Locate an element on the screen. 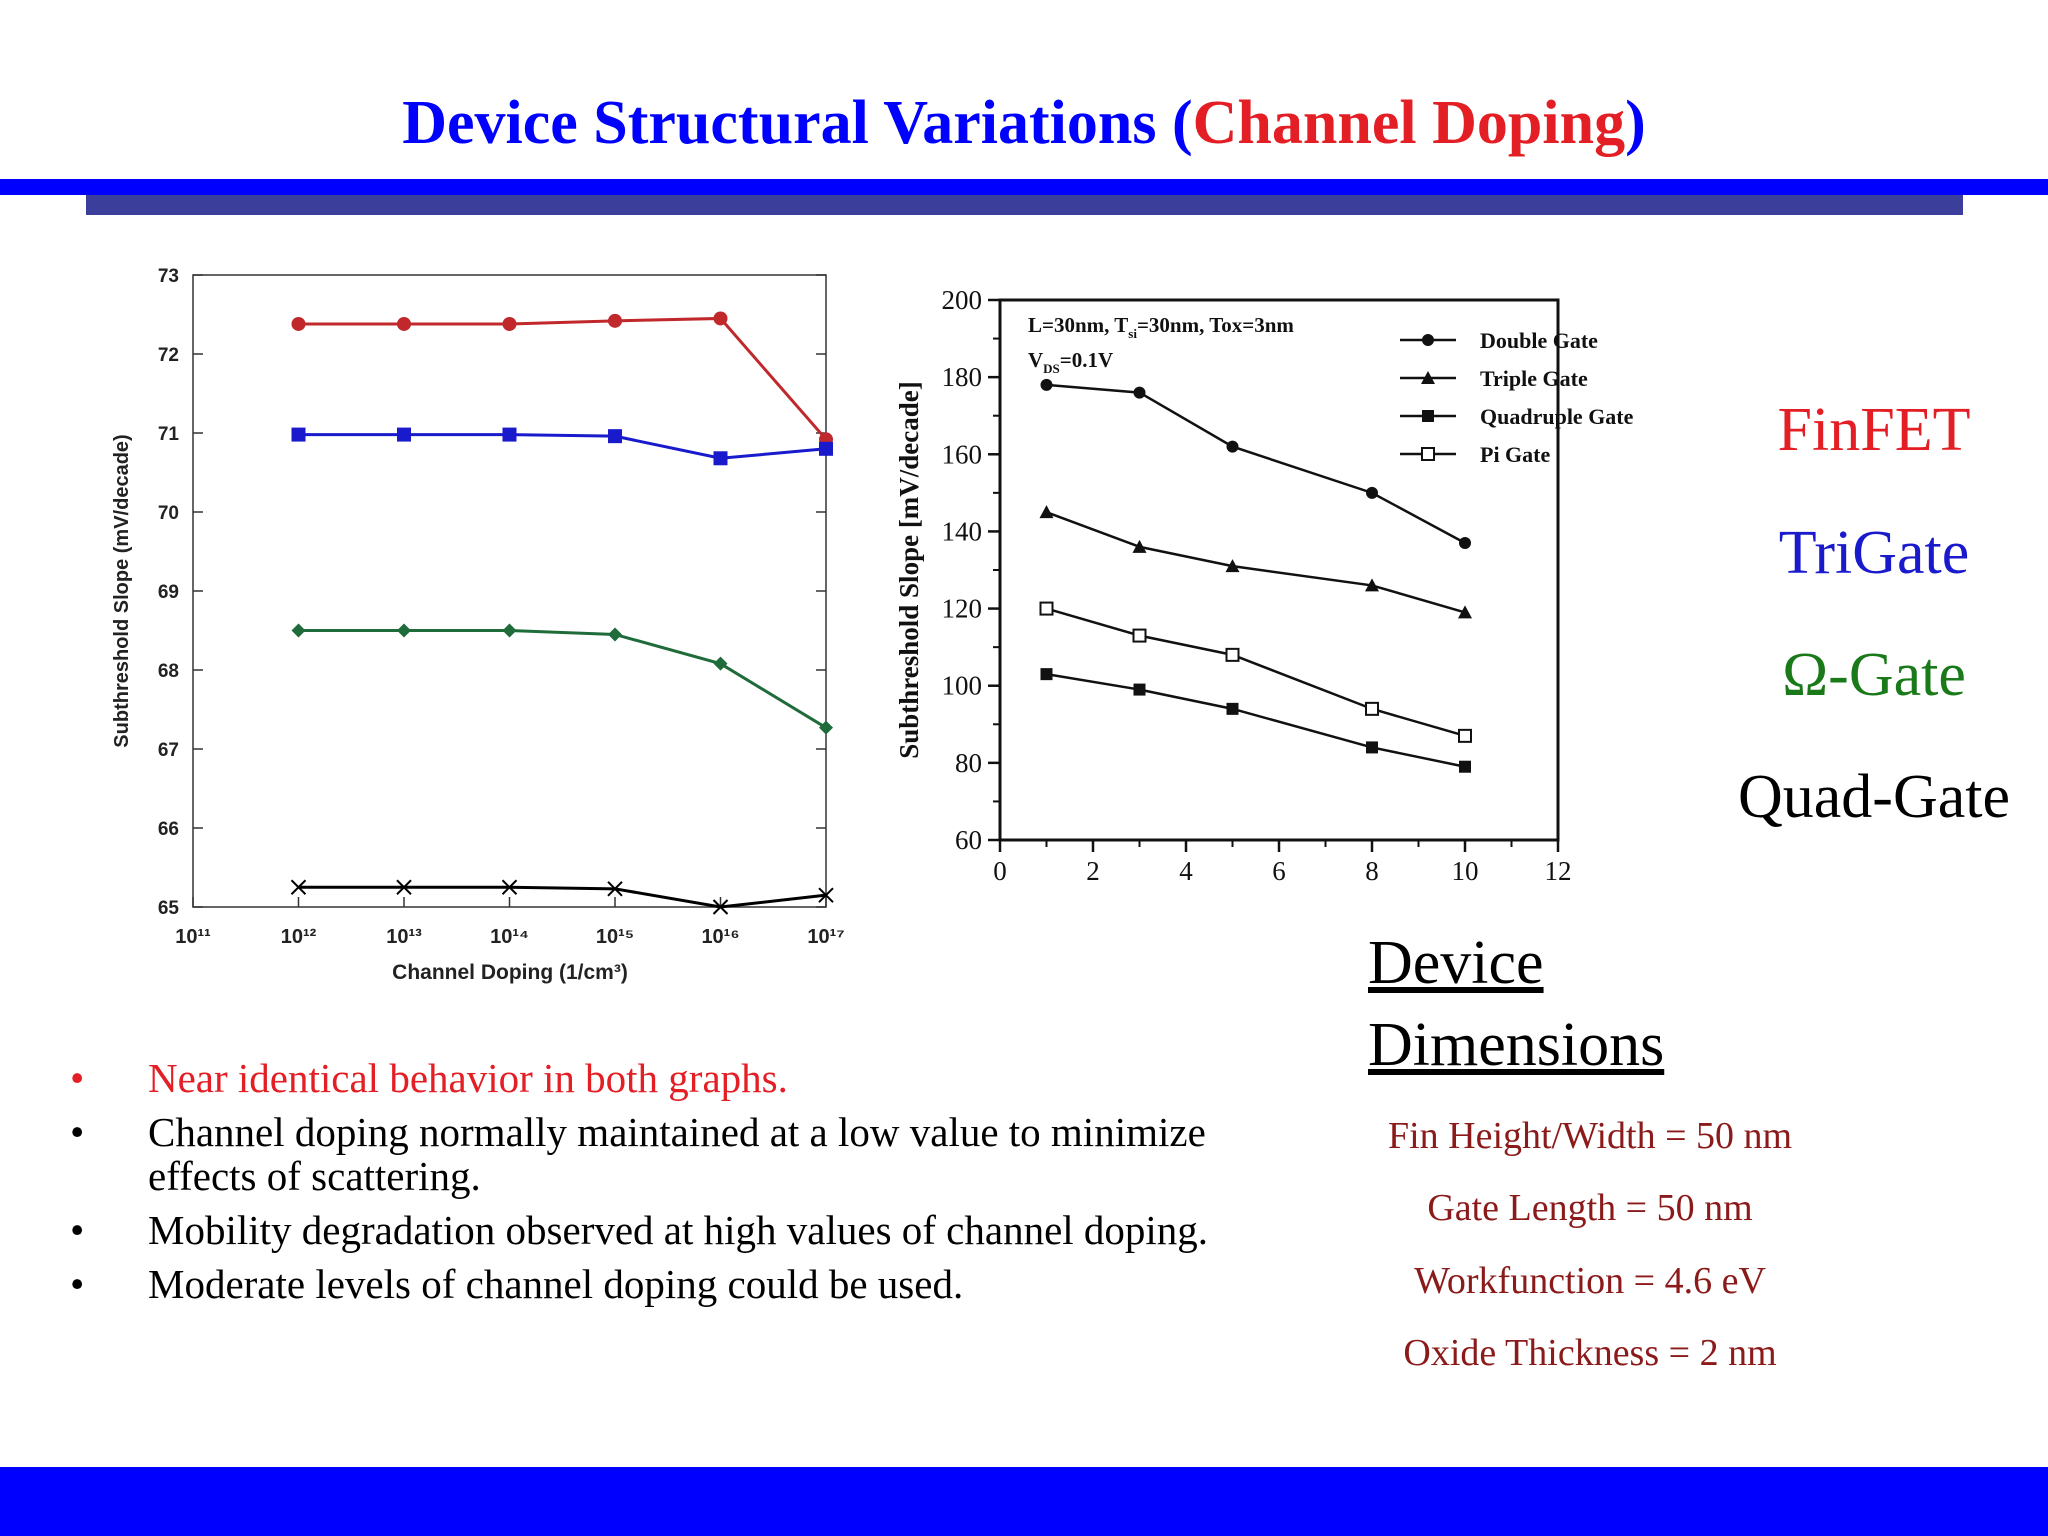  device-type-label: TriGate is located at coordinates (1874, 553).